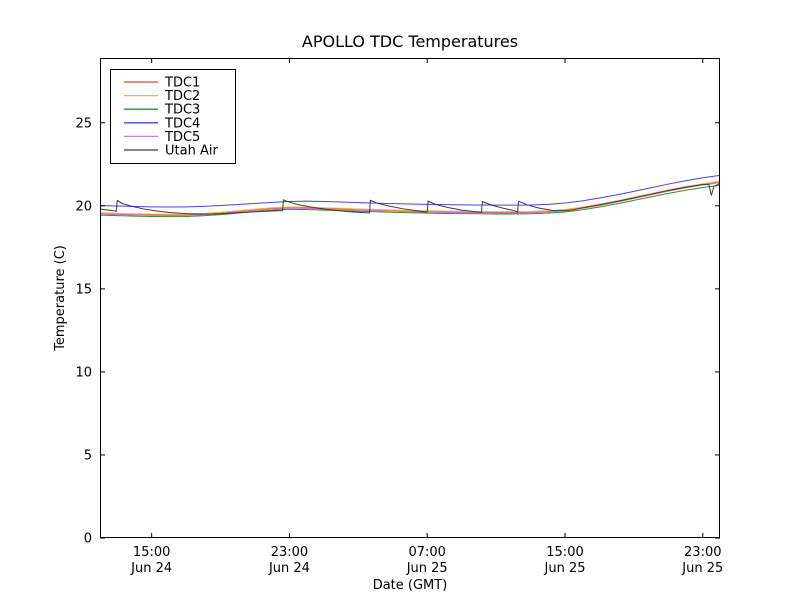  I want to click on x-axis-label: Date (GMT), so click(410, 585).